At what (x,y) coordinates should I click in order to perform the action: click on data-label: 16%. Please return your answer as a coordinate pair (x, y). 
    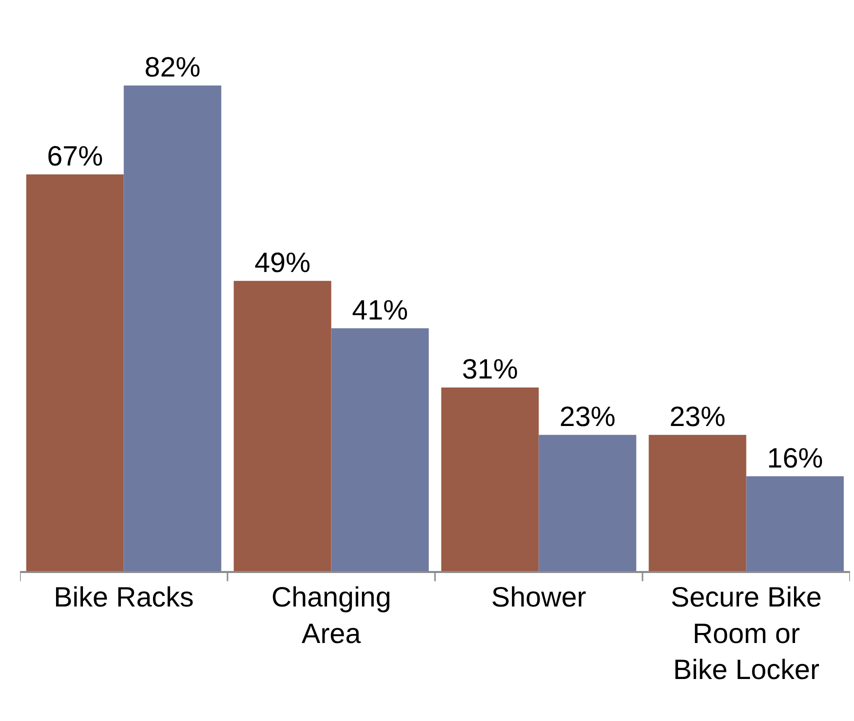
    Looking at the image, I should click on (795, 458).